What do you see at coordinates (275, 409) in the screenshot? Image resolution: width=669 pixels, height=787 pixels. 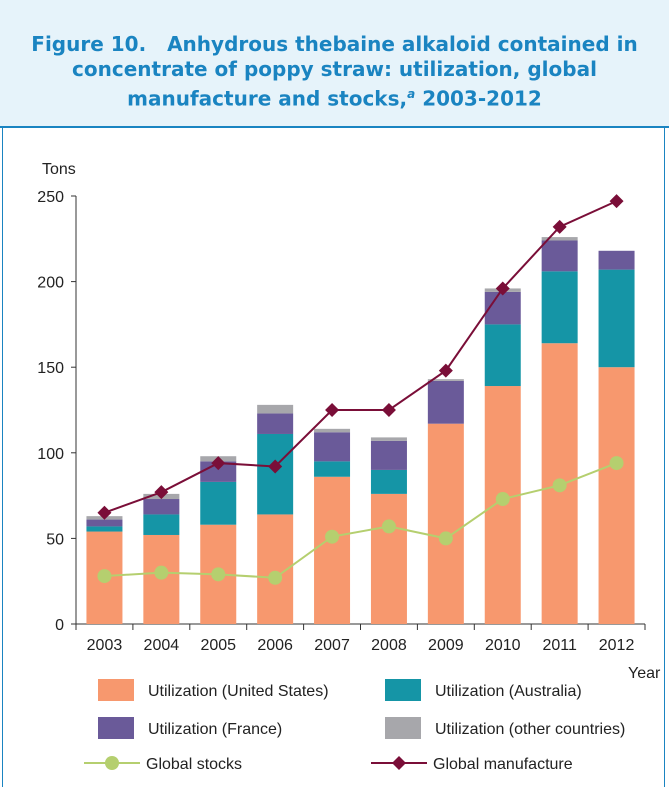 I see `bar-other-2006` at bounding box center [275, 409].